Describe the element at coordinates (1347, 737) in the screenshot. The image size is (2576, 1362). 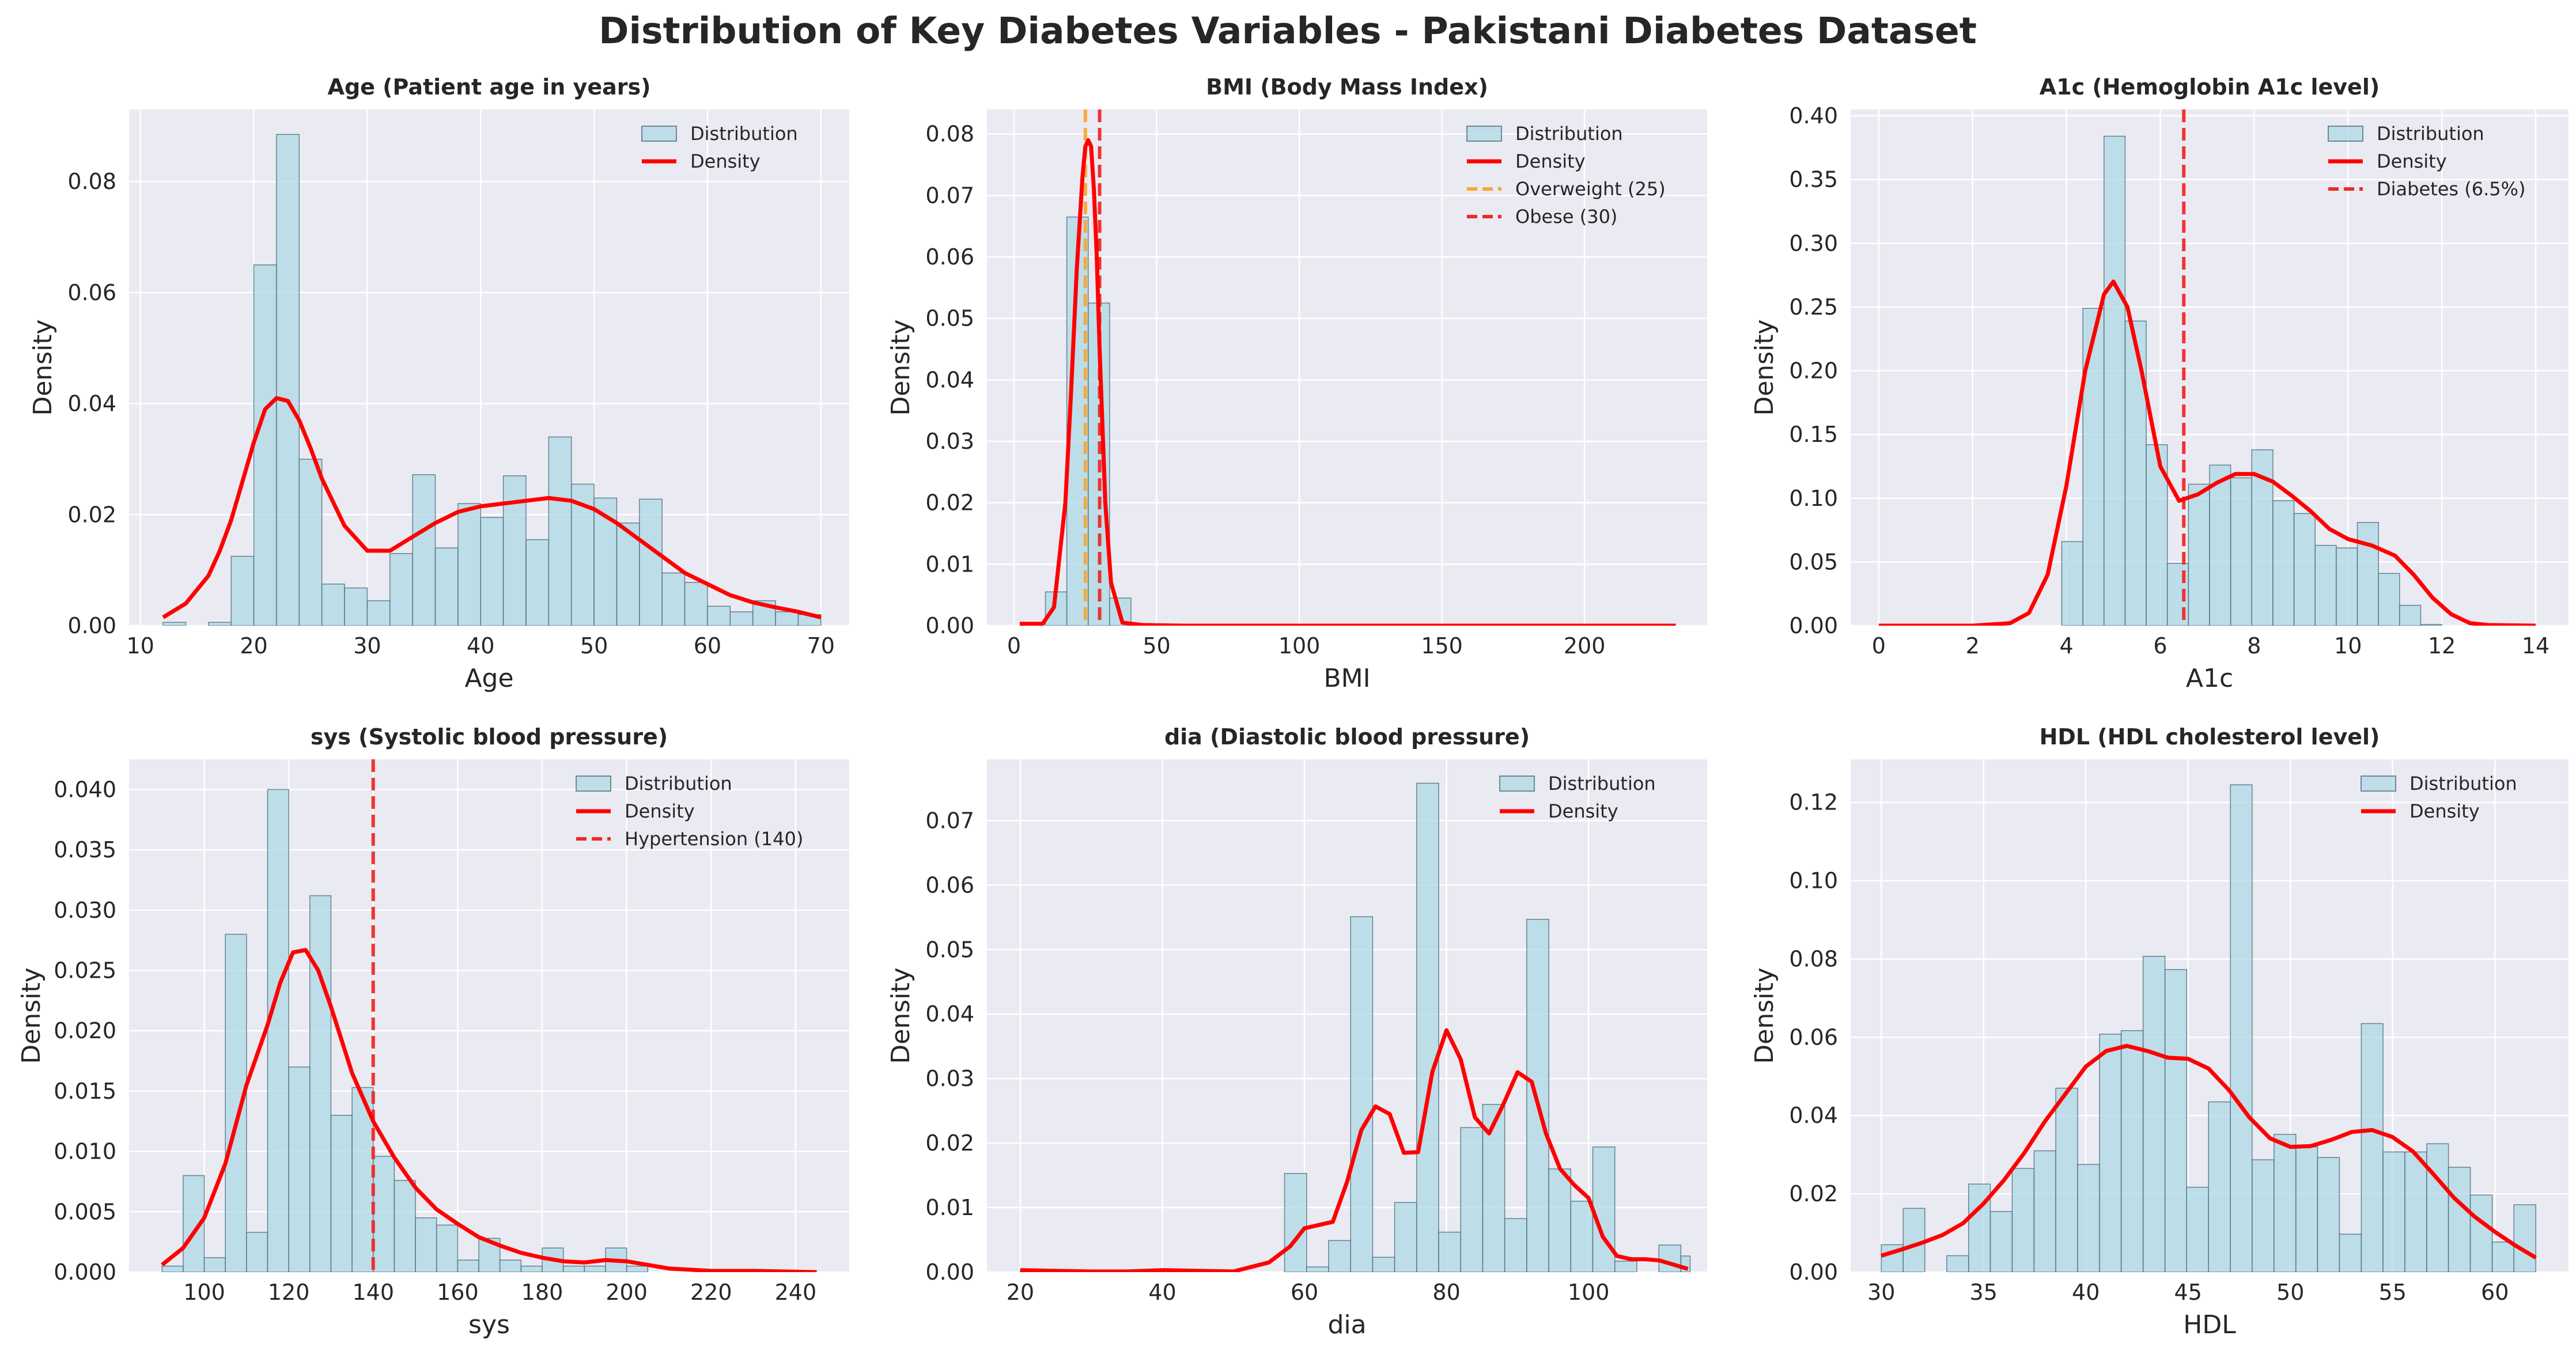
I see `subplot-title: dia (Diastolic blood pressure)` at that location.